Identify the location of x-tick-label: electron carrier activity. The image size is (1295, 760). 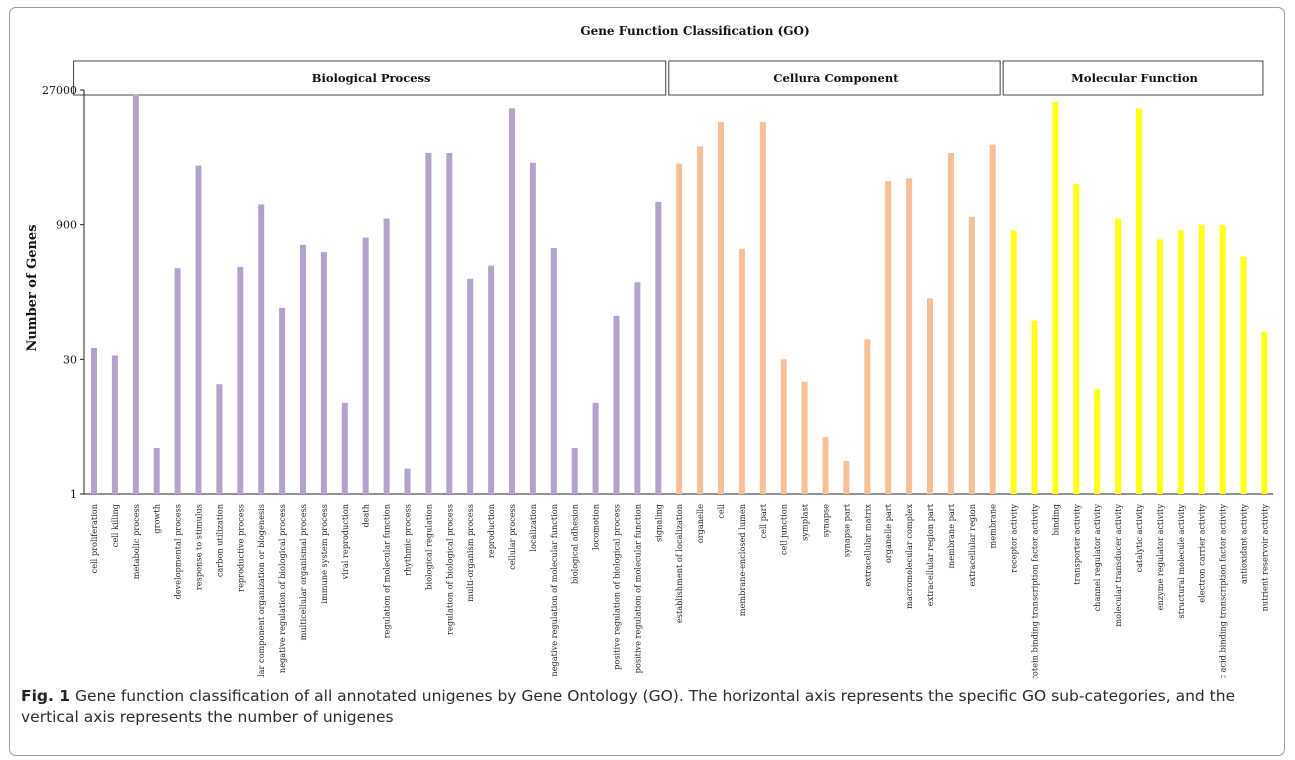
(1202, 553).